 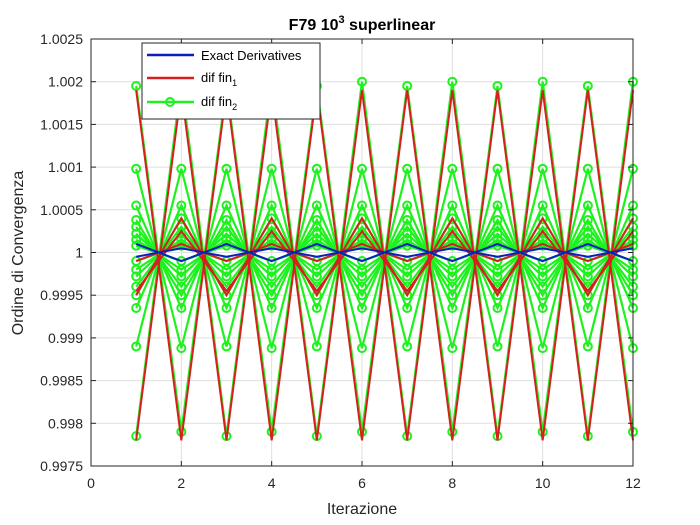 What do you see at coordinates (61, 381) in the screenshot?
I see `y-tick-label: 0.9985` at bounding box center [61, 381].